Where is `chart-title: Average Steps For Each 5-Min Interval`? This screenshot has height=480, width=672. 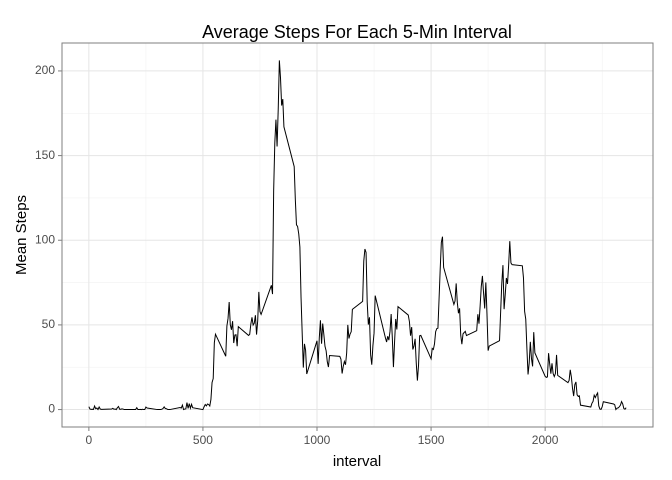
chart-title: Average Steps For Each 5-Min Interval is located at coordinates (357, 32).